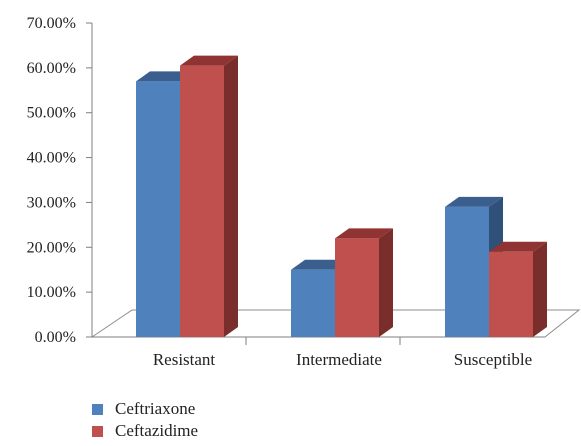 The width and height of the screenshot is (581, 446). I want to click on y-tick-label: 70.00%, so click(51, 23).